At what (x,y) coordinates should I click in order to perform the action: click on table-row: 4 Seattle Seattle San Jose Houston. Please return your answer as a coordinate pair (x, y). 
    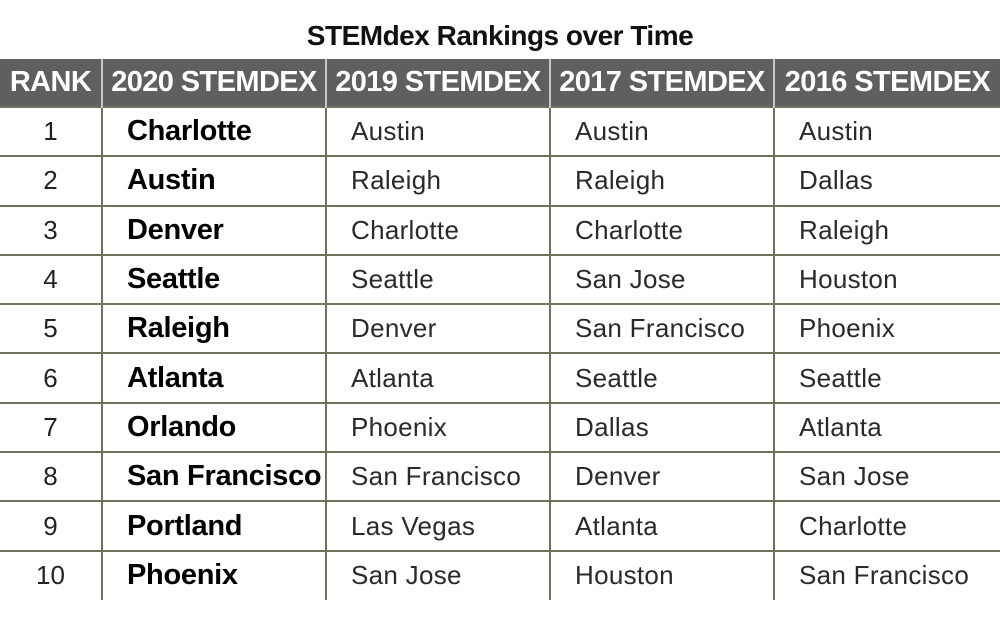
    Looking at the image, I should click on (500, 280).